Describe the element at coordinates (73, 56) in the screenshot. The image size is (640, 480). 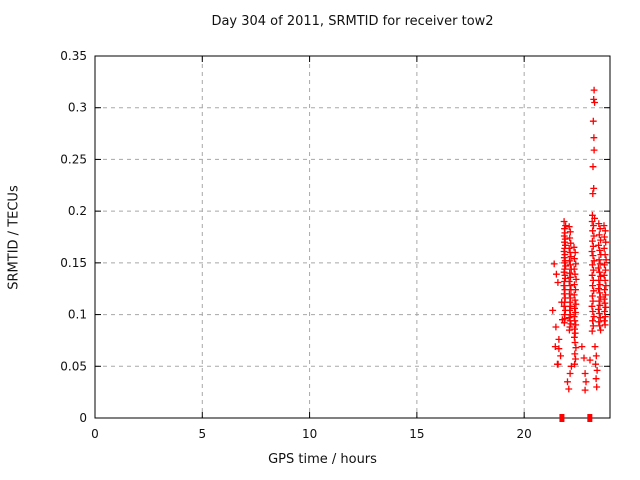
I see `y-tick-label: 0.35` at that location.